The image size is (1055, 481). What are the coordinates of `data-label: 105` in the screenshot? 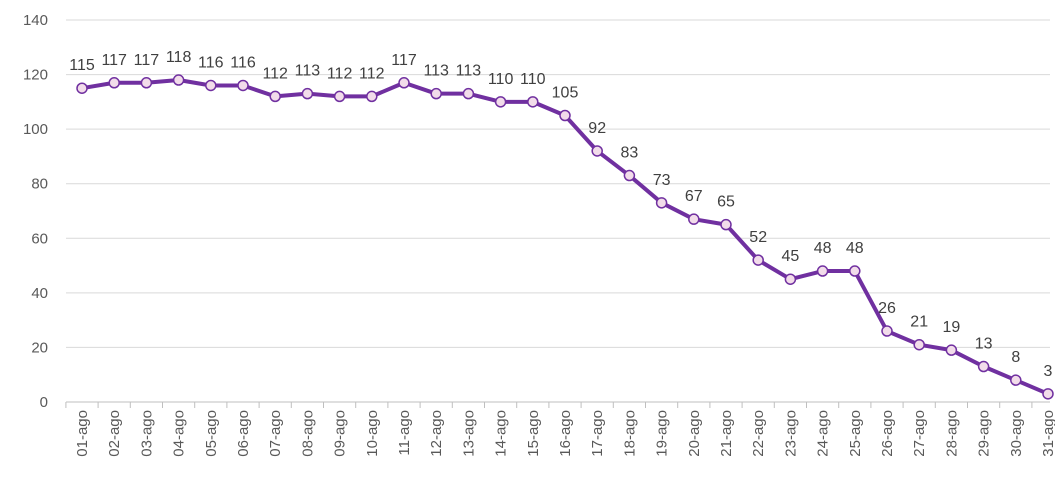 It's located at (565, 93).